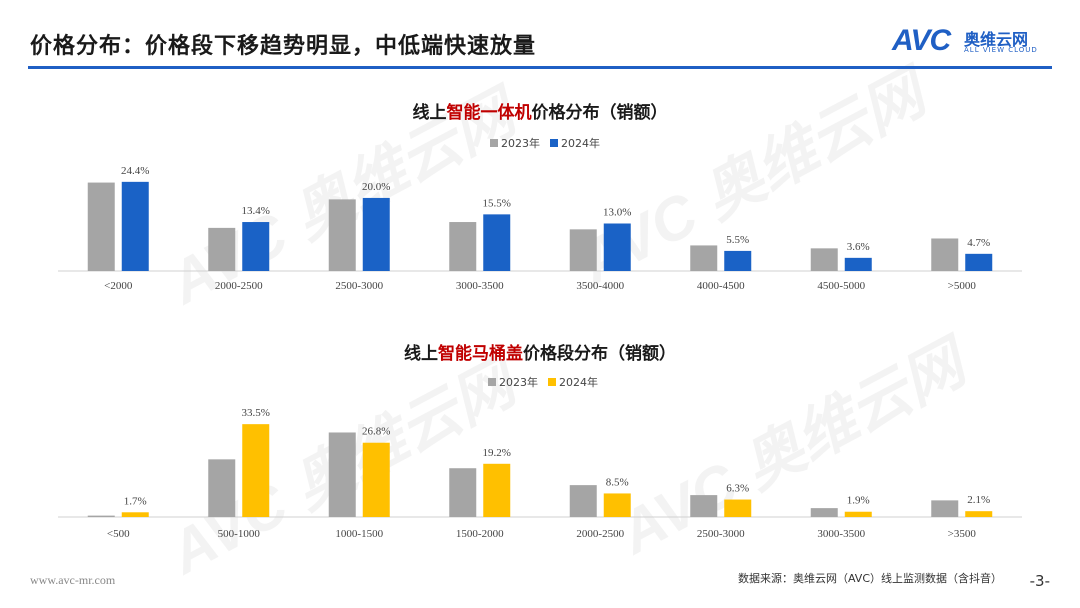 The image size is (1080, 608). Describe the element at coordinates (118, 286) in the screenshot. I see `x-tick-label: <2000` at that location.